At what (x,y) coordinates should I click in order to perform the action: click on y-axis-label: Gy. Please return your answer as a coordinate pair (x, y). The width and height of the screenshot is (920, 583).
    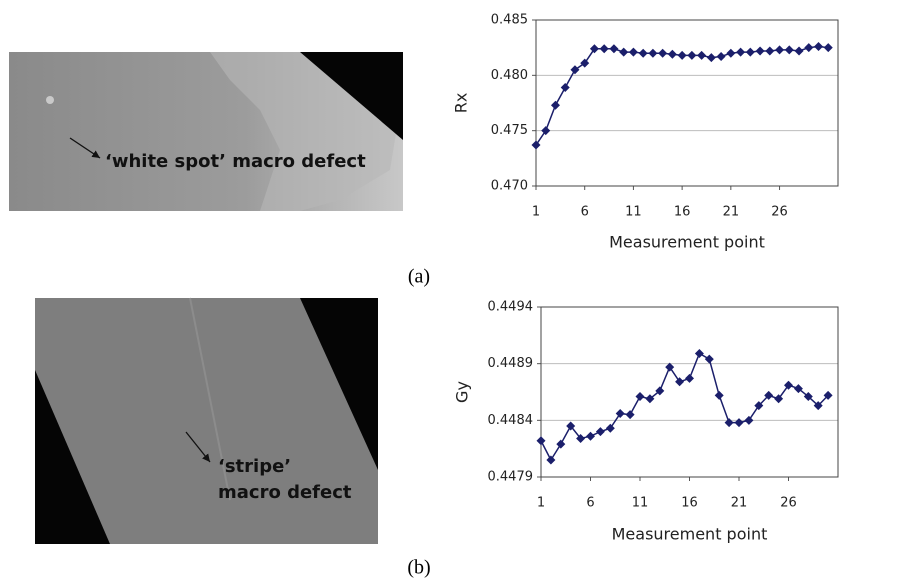
    Looking at the image, I should click on (462, 392).